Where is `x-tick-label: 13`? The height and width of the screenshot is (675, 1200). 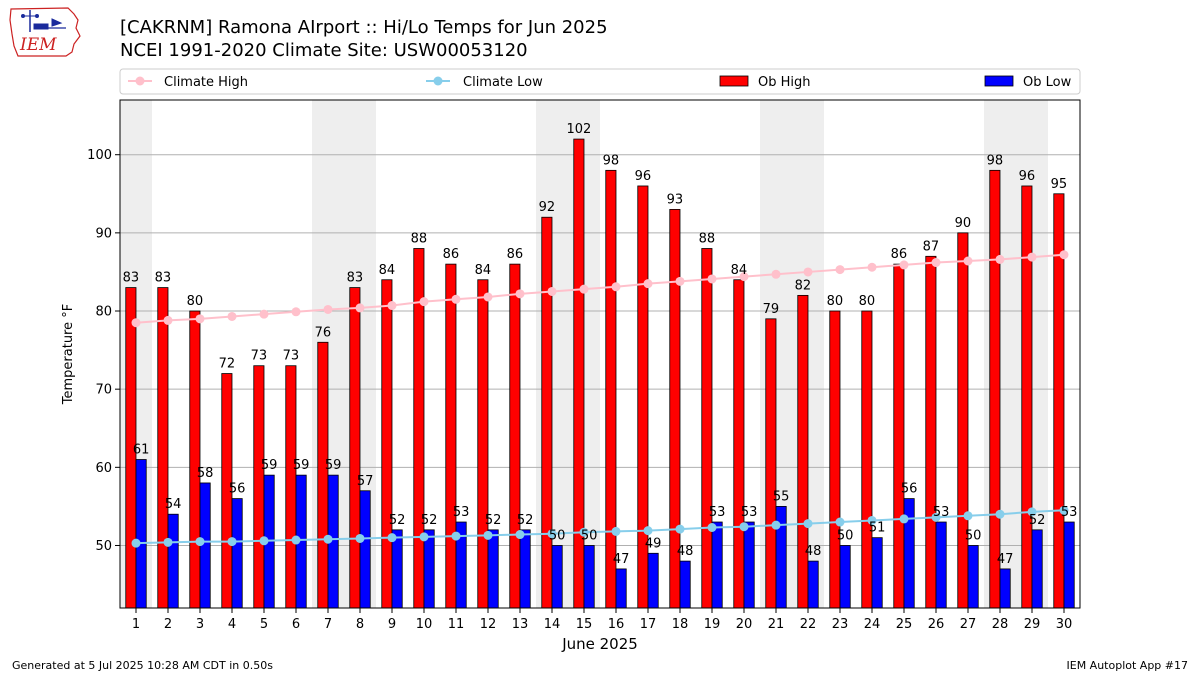
x-tick-label: 13 is located at coordinates (520, 624).